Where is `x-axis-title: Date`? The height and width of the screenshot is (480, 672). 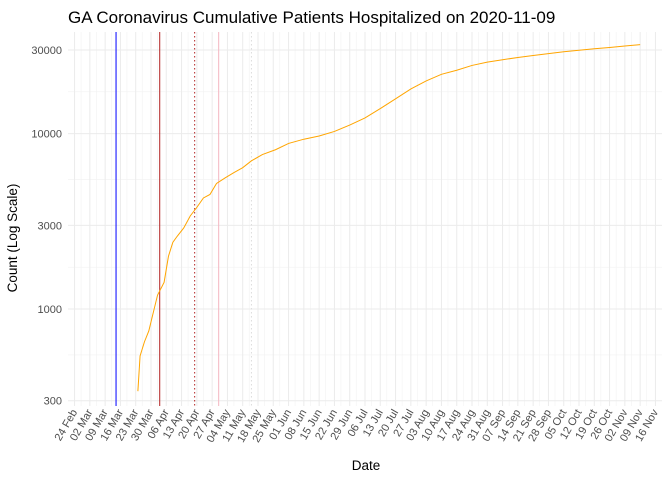 x-axis-title: Date is located at coordinates (366, 465).